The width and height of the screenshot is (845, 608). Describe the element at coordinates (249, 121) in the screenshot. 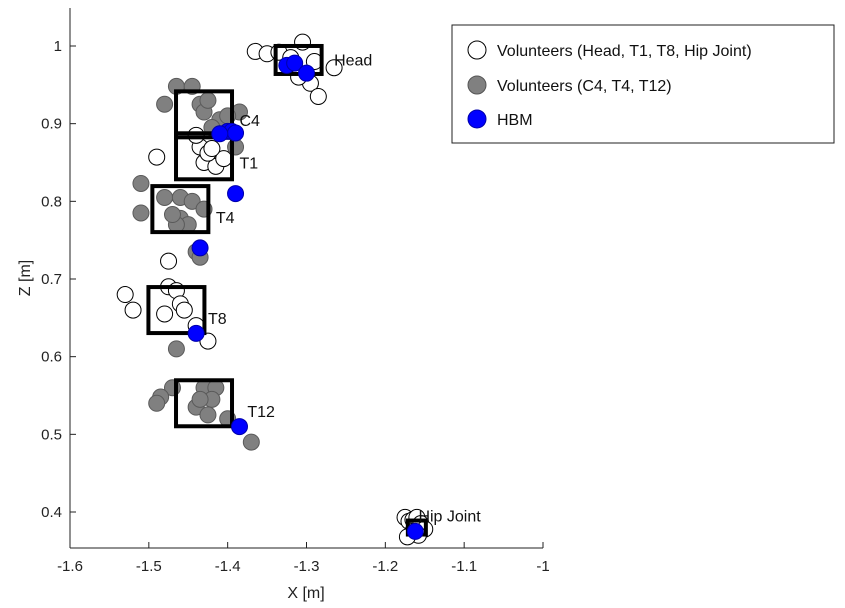

I see `annotation-label: C4` at that location.